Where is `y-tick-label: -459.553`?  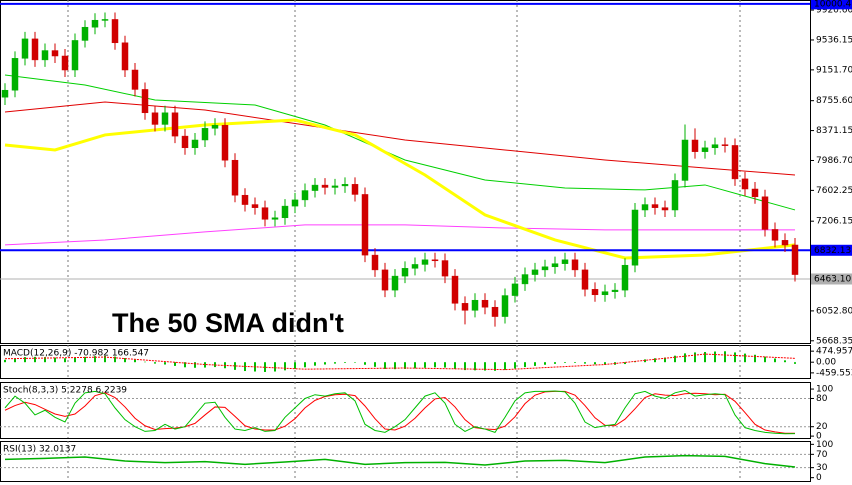
y-tick-label: -459.553 is located at coordinates (834, 373).